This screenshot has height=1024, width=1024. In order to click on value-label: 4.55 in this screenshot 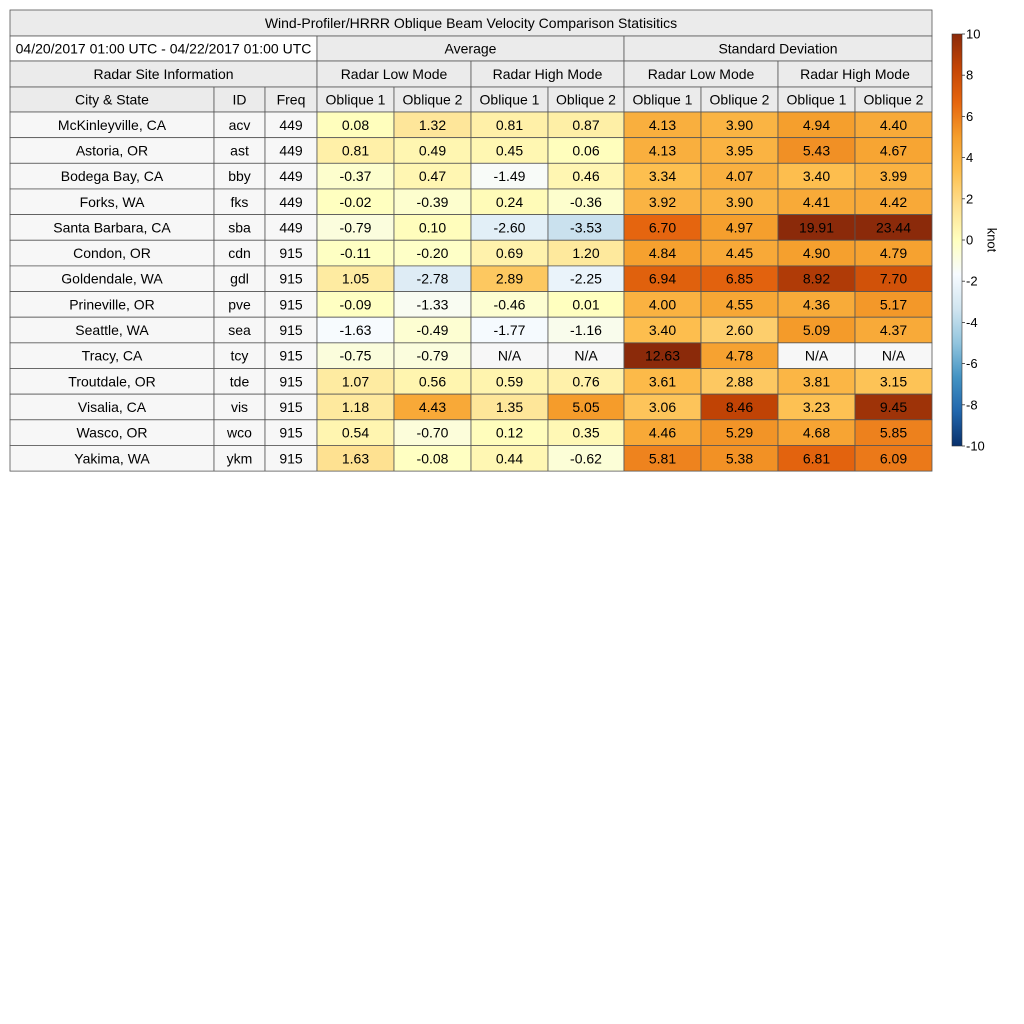, I will do `click(739, 304)`.